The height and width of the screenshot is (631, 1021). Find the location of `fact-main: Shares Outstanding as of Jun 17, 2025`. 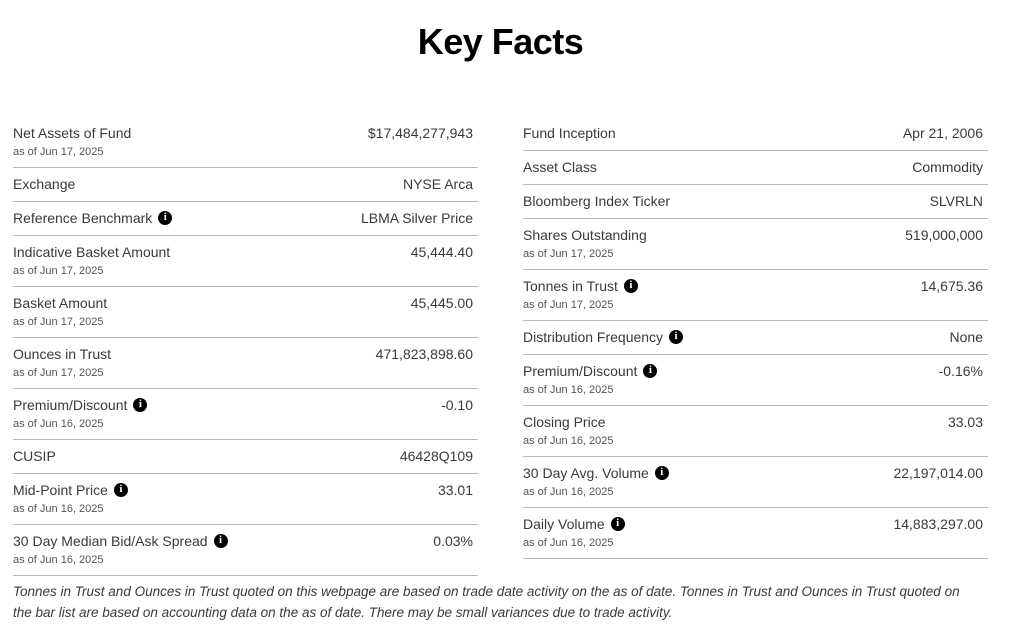

fact-main: Shares Outstanding as of Jun 17, 2025 is located at coordinates (585, 243).